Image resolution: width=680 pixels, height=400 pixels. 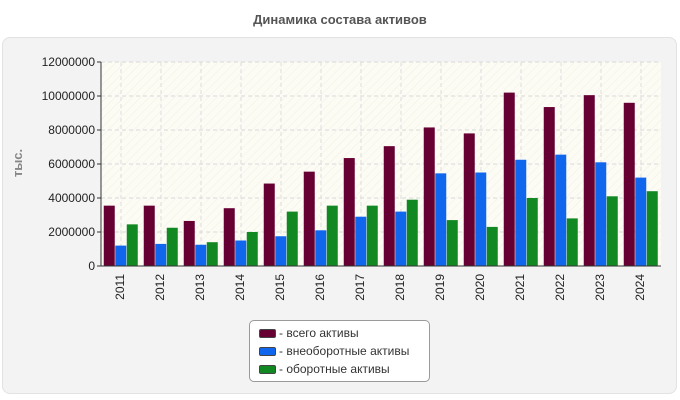 I want to click on y-tick-label: 4000000, so click(x=71, y=198).